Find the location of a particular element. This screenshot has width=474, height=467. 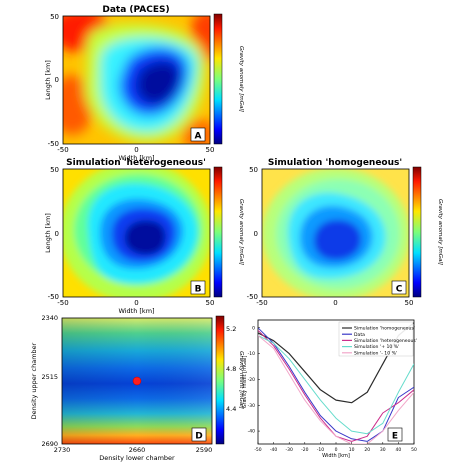

panel-a-ytick: -50 is located at coordinates (53, 144).